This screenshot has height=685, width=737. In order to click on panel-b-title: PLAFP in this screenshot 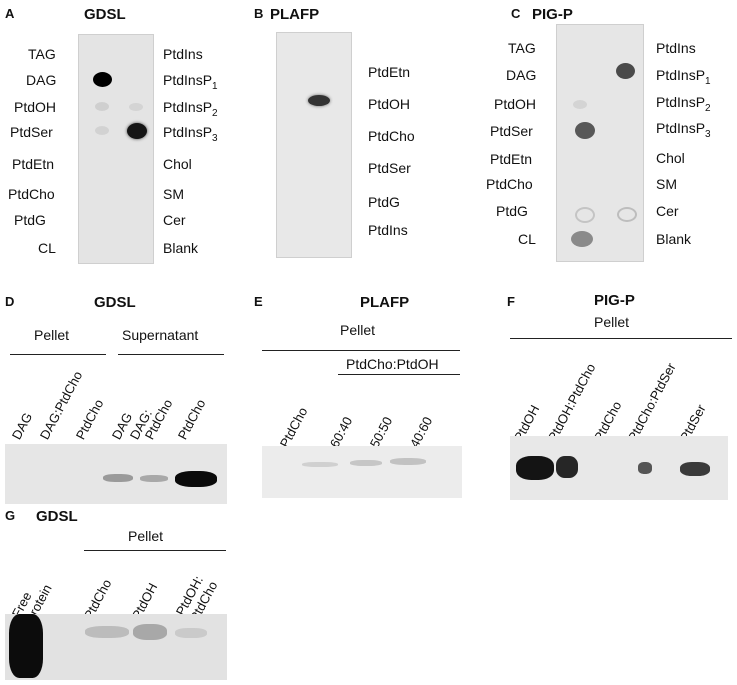, I will do `click(295, 14)`.